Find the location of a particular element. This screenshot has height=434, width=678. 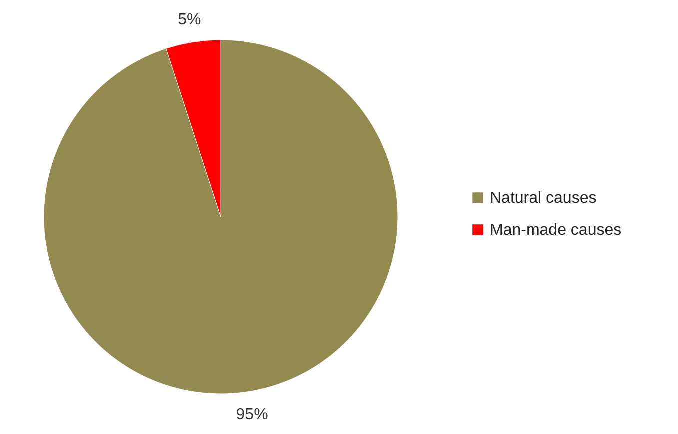

data-label: 95% is located at coordinates (252, 415).